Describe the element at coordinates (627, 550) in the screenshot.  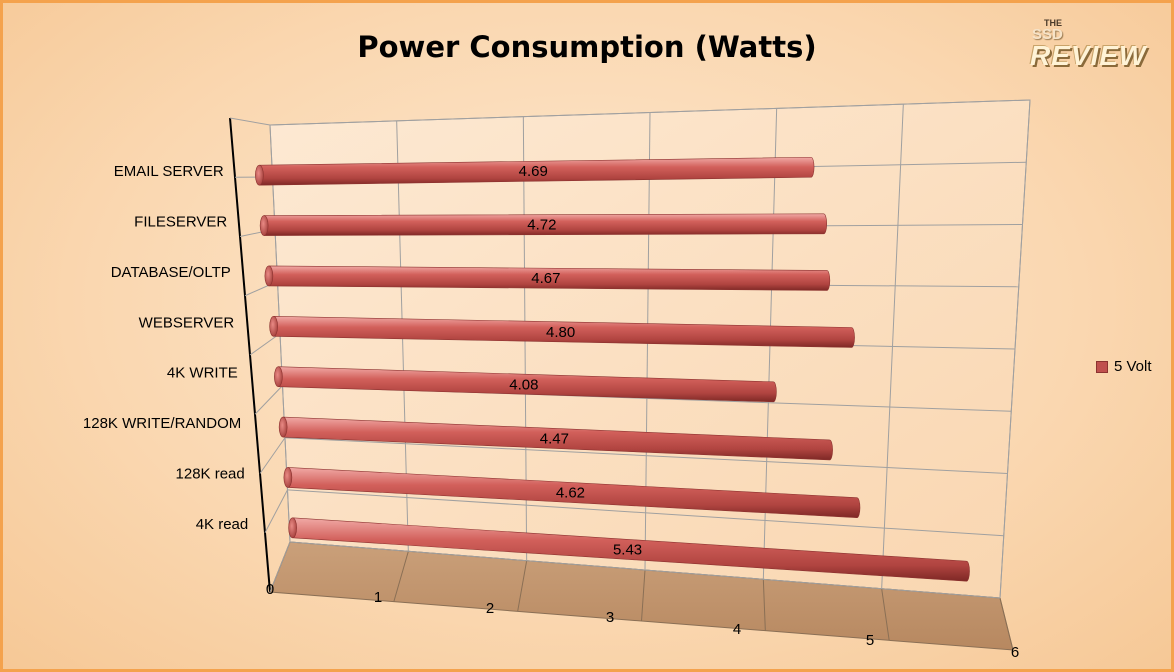
I see `data-label: 5.43` at that location.